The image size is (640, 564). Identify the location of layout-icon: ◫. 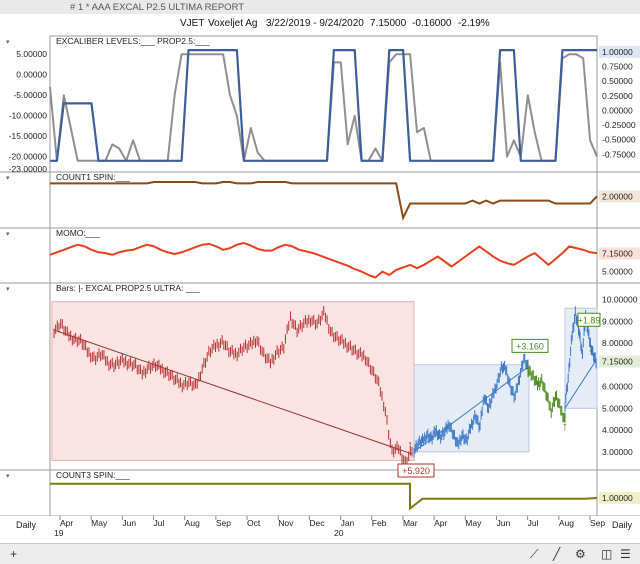
(607, 554).